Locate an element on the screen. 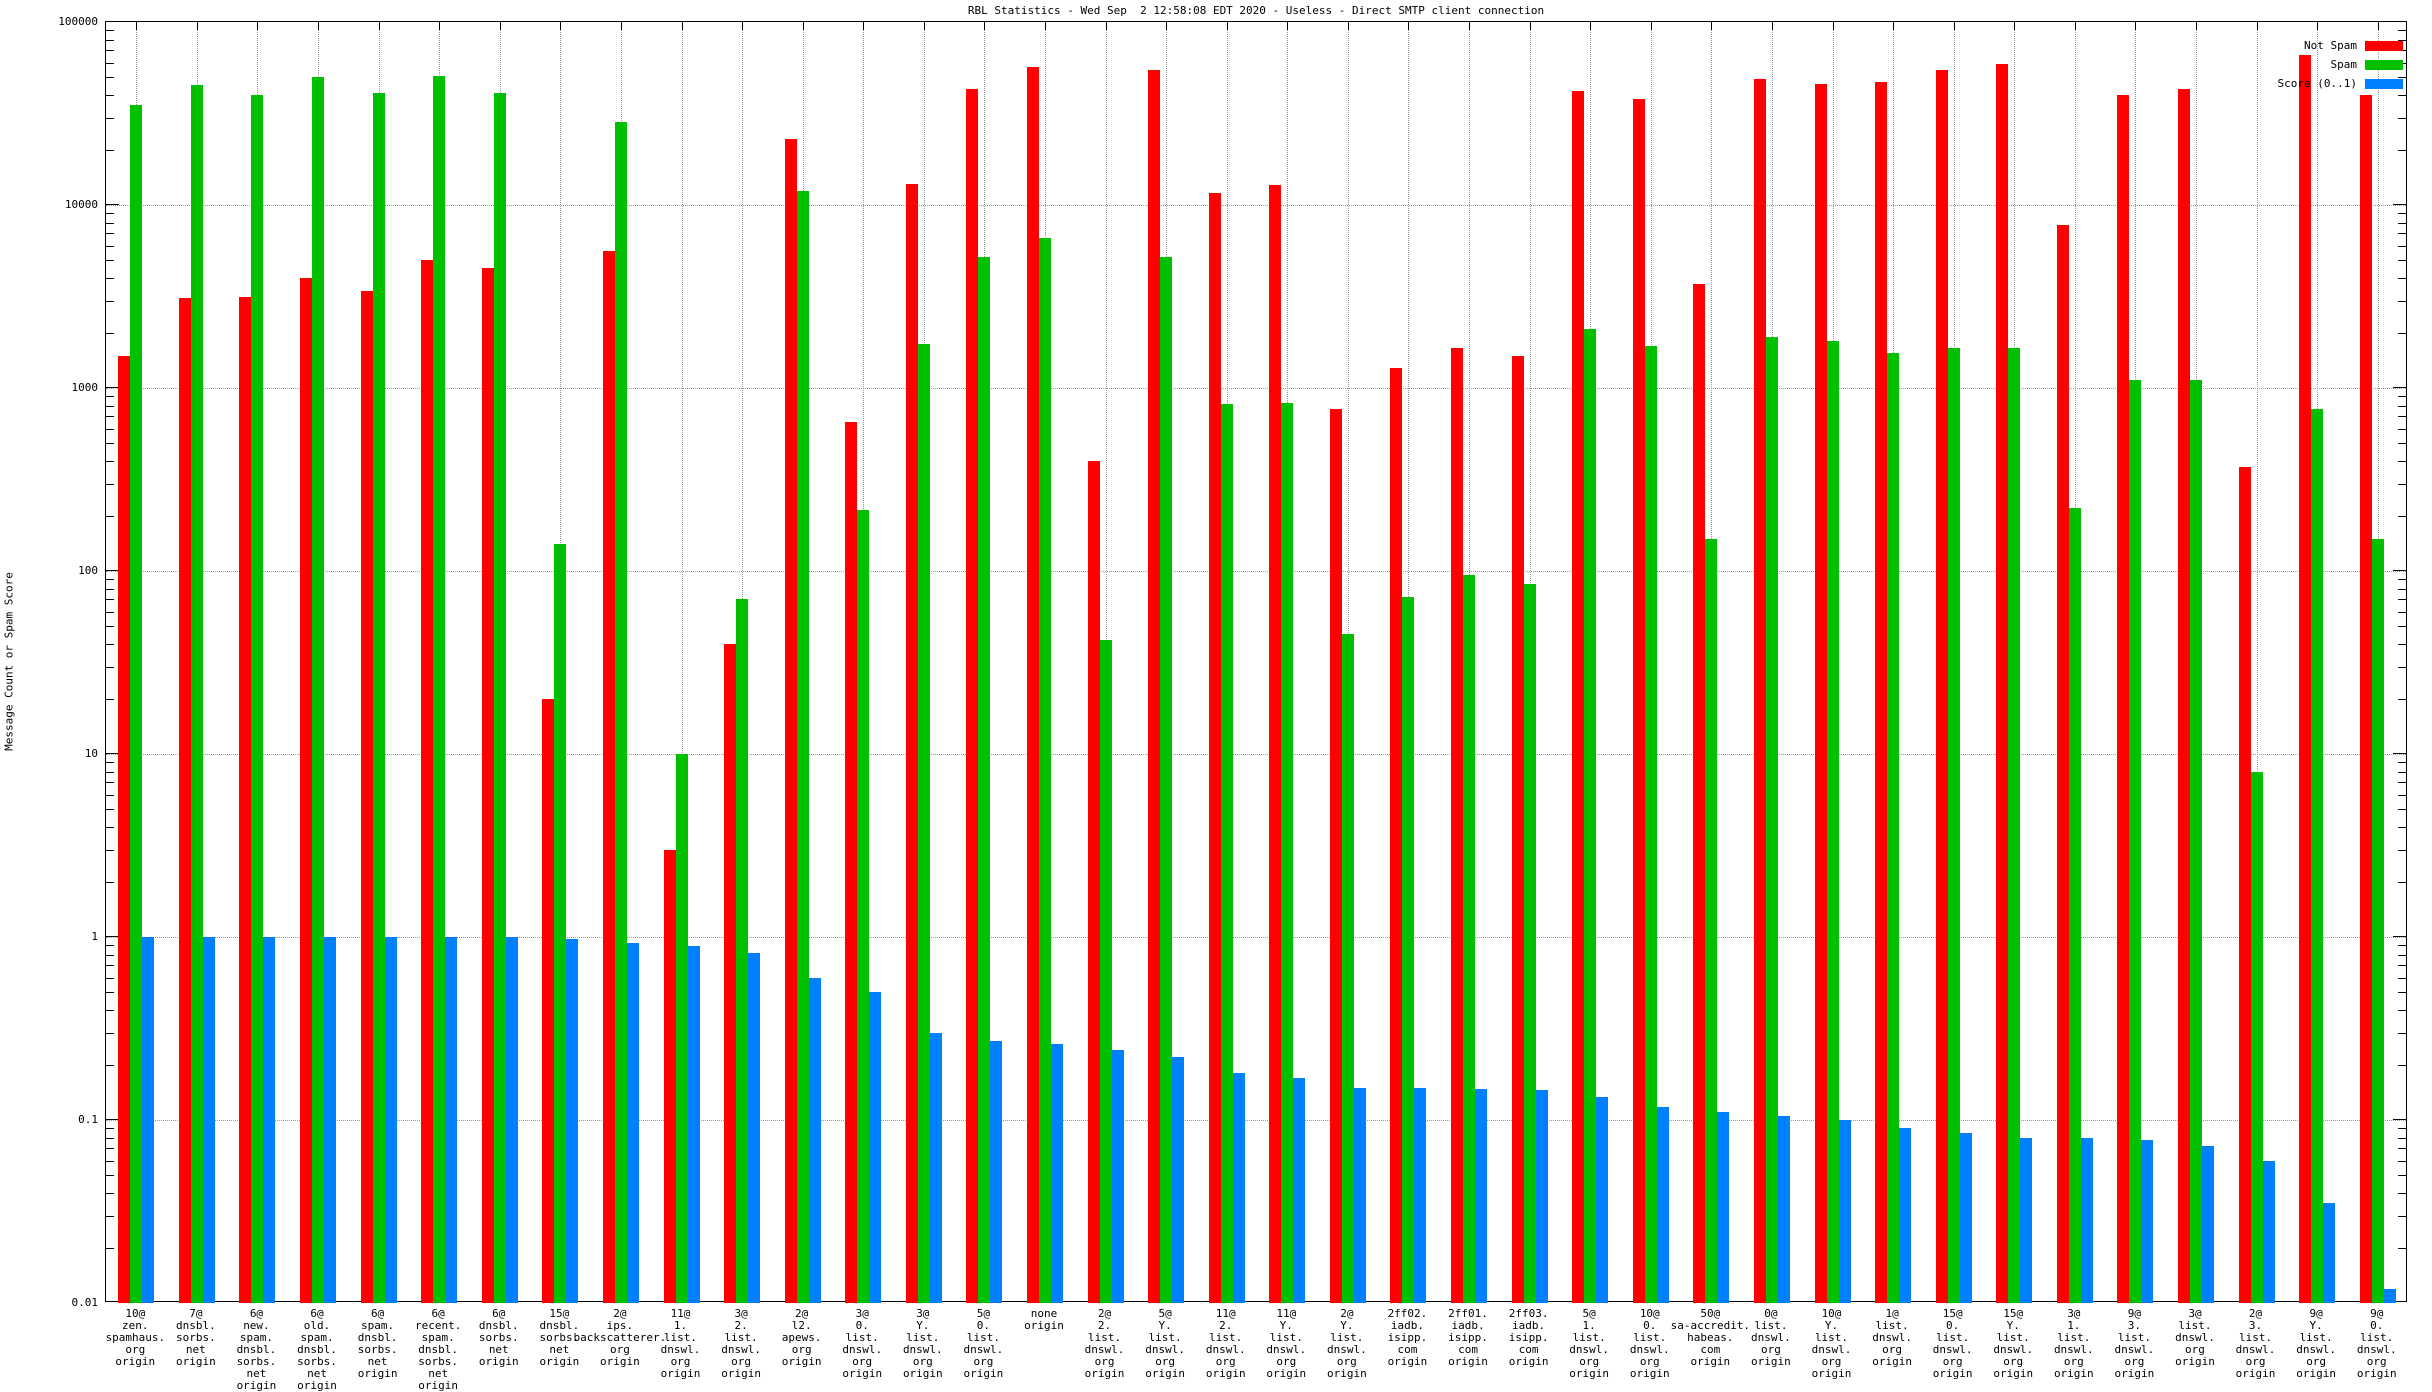  x-tick-label: 2ff02. iadb. isipp. com origin is located at coordinates (1407, 1337).